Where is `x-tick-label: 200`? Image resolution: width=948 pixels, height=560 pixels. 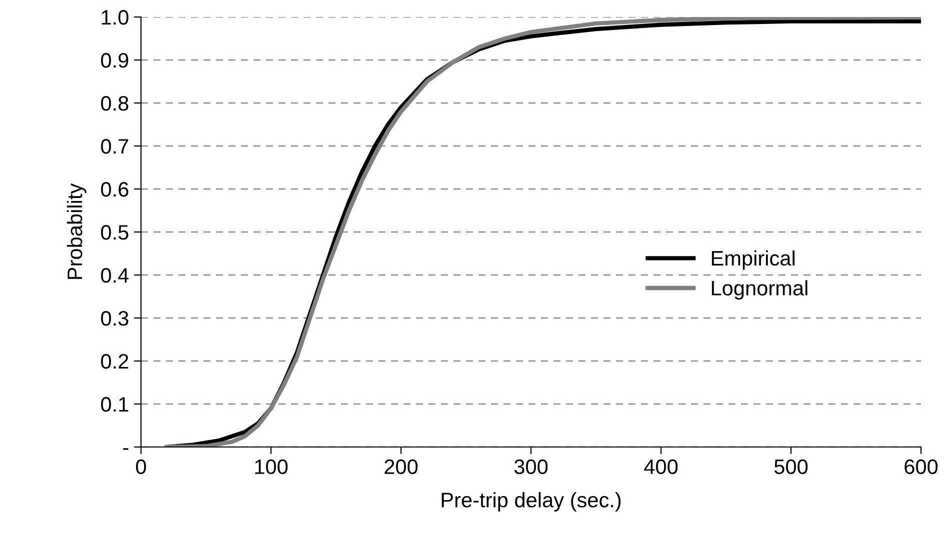 x-tick-label: 200 is located at coordinates (401, 466).